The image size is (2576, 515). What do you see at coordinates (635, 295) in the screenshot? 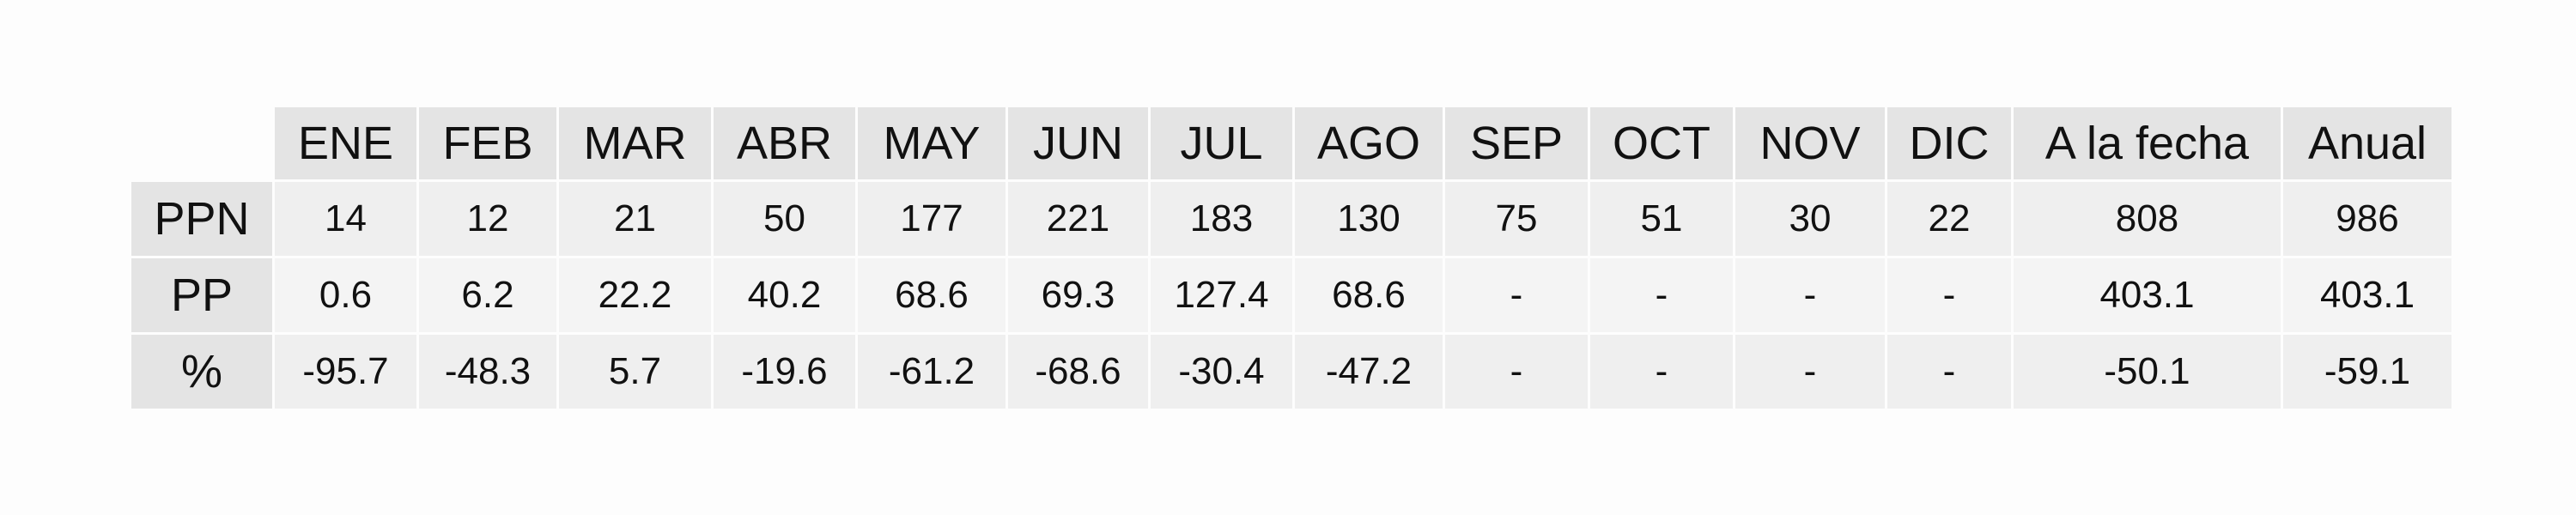
I see `cell-pp-mar: 22.2` at bounding box center [635, 295].